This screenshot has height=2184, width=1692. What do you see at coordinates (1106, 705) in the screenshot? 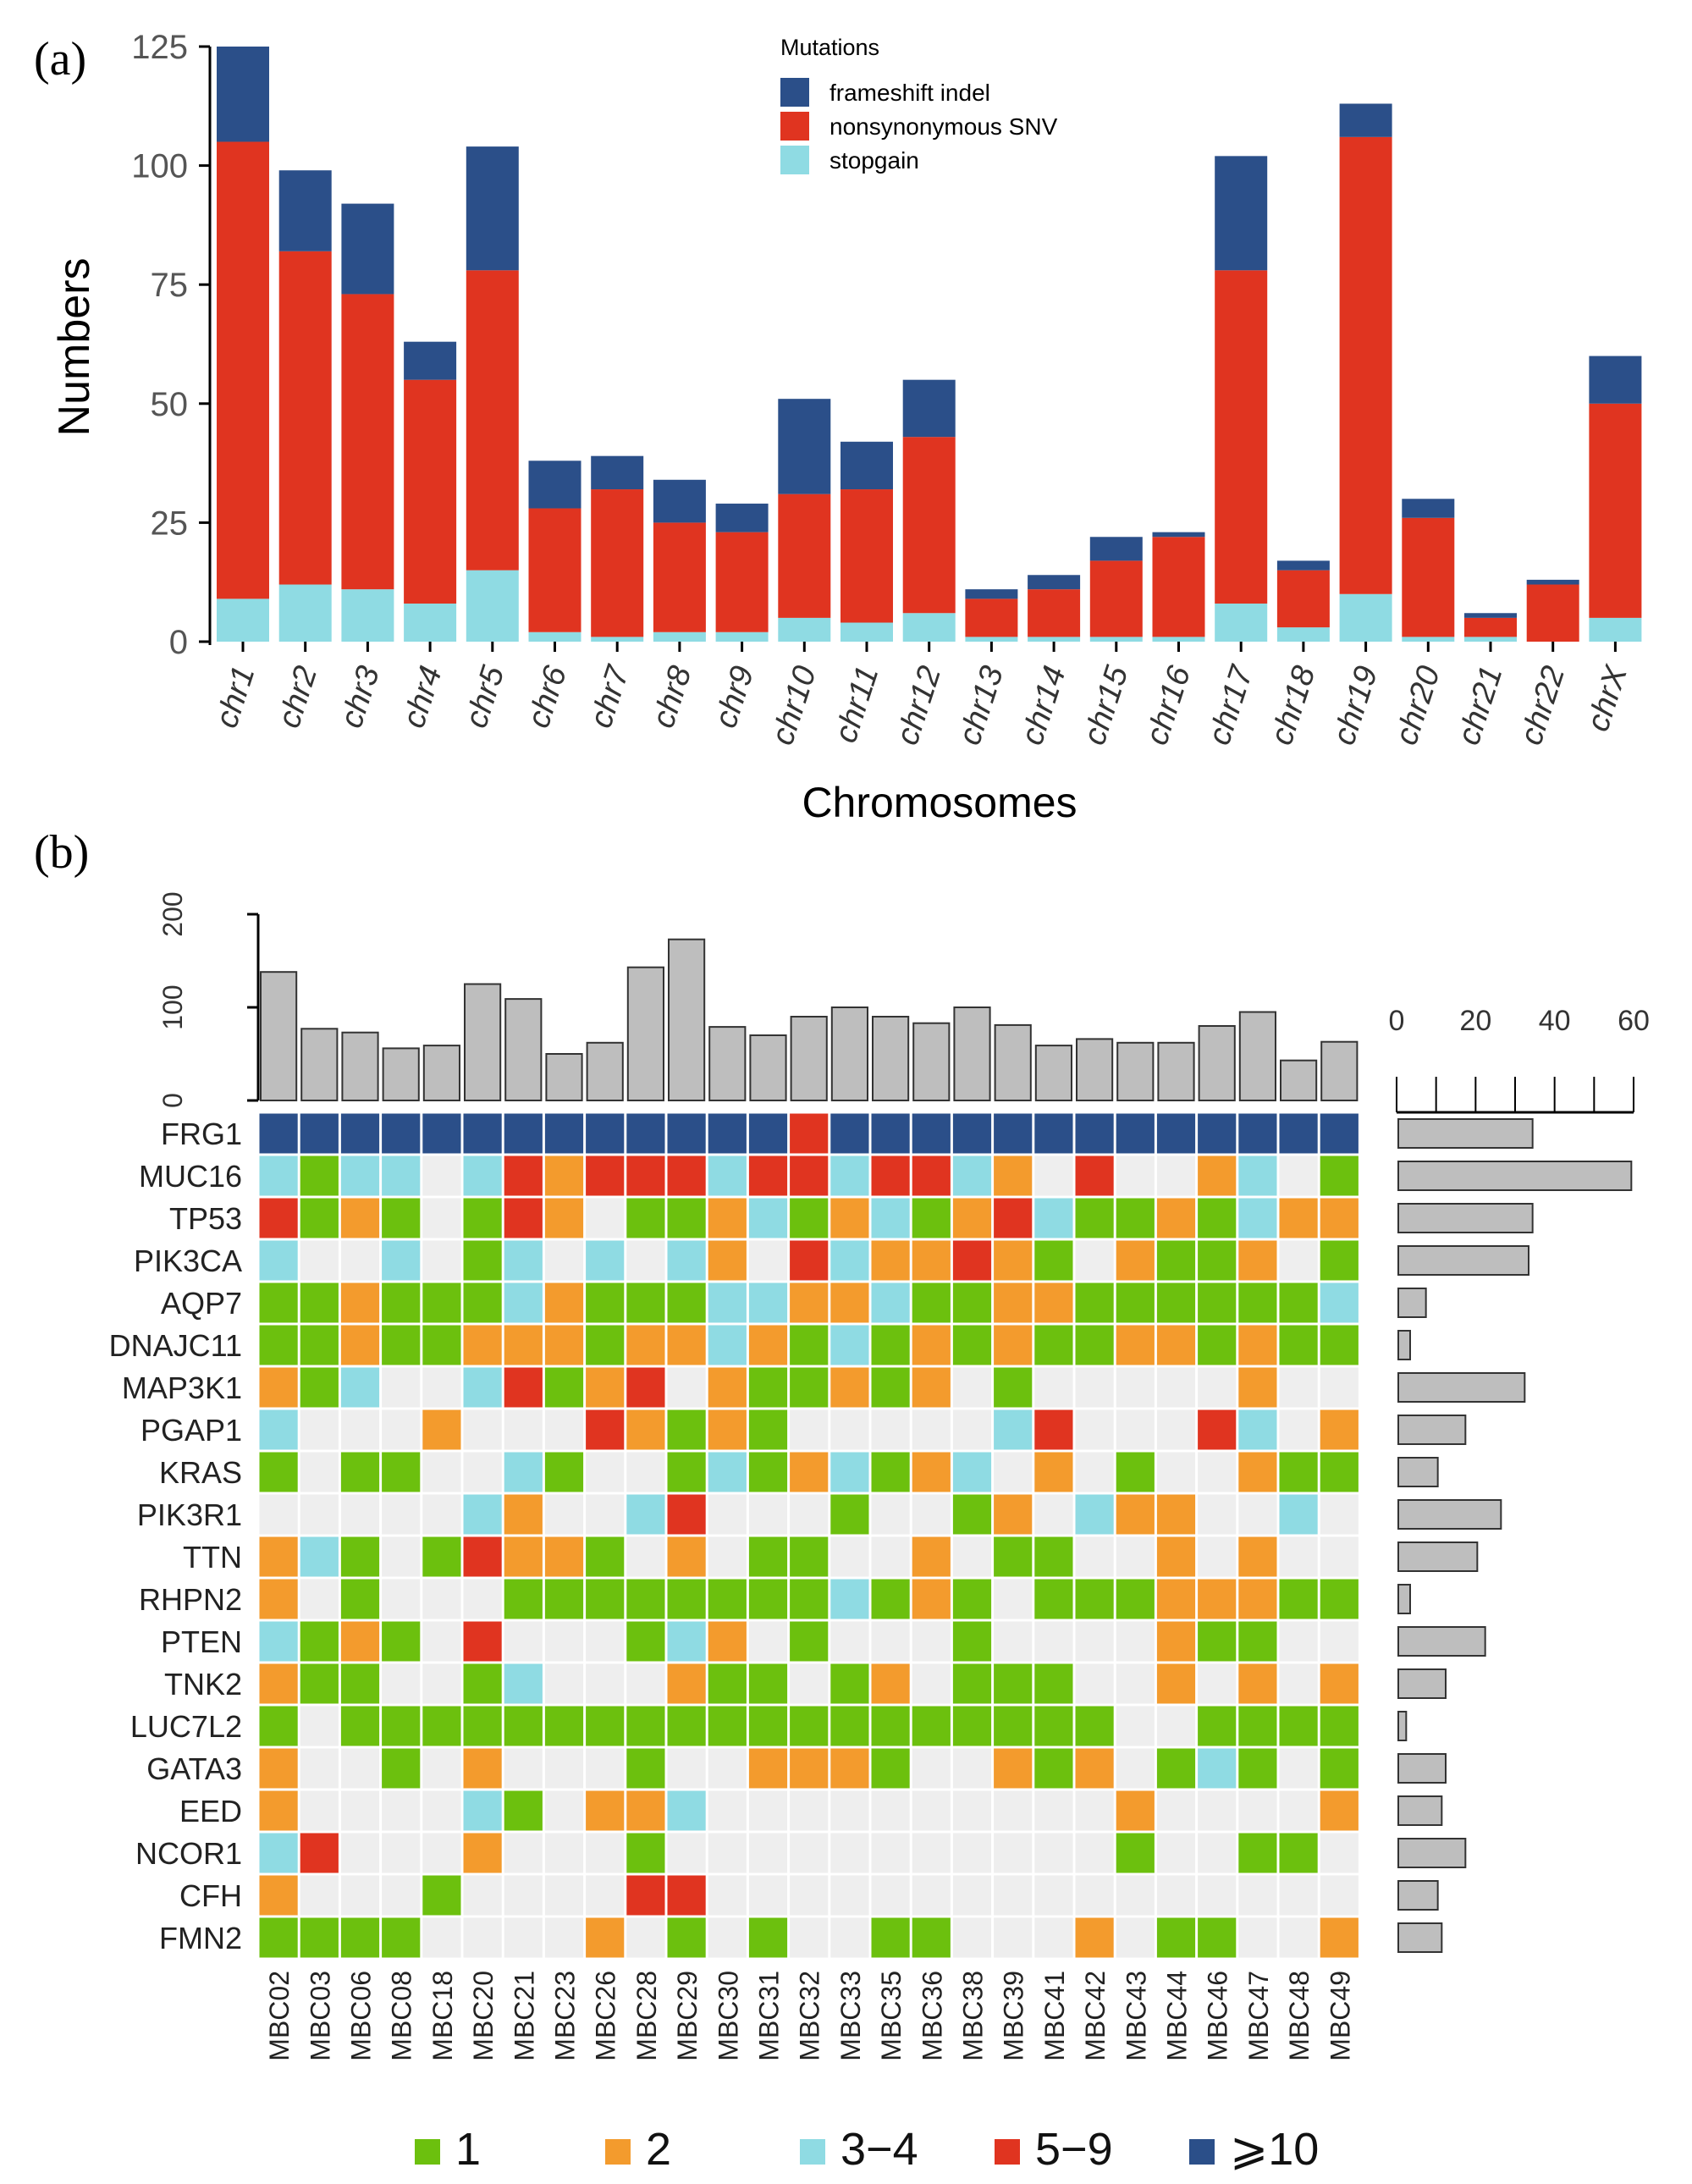
I see `x-tick-label: chr15` at bounding box center [1106, 705].